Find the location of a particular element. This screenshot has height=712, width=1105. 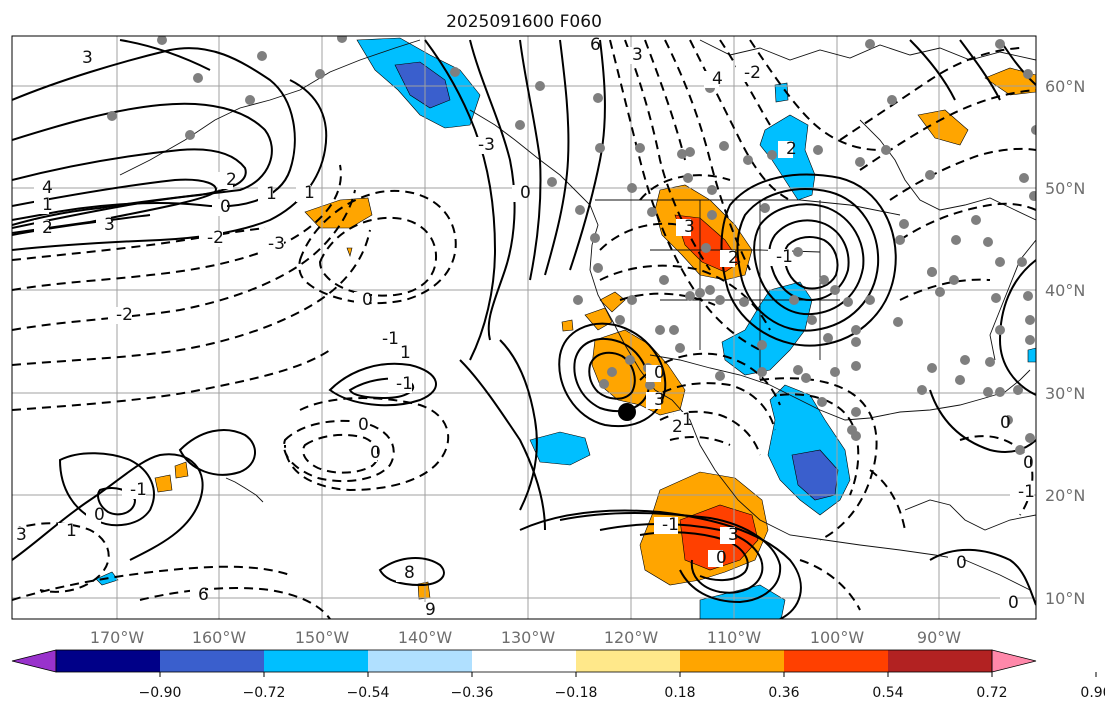

negative-anomaly-canada-small is located at coordinates (781, 92).